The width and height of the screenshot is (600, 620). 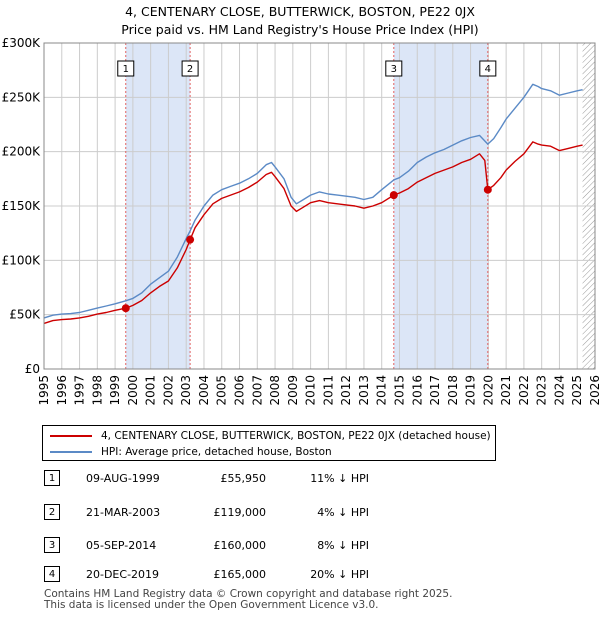 I want to click on x-tick-label: 2019, so click(x=471, y=390).